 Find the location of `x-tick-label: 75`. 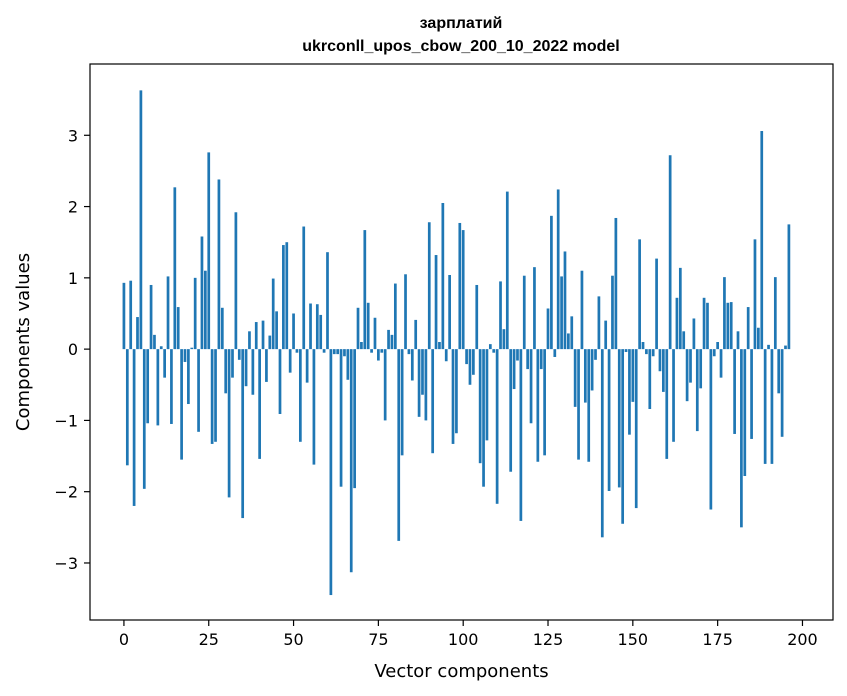

x-tick-label: 75 is located at coordinates (378, 639).